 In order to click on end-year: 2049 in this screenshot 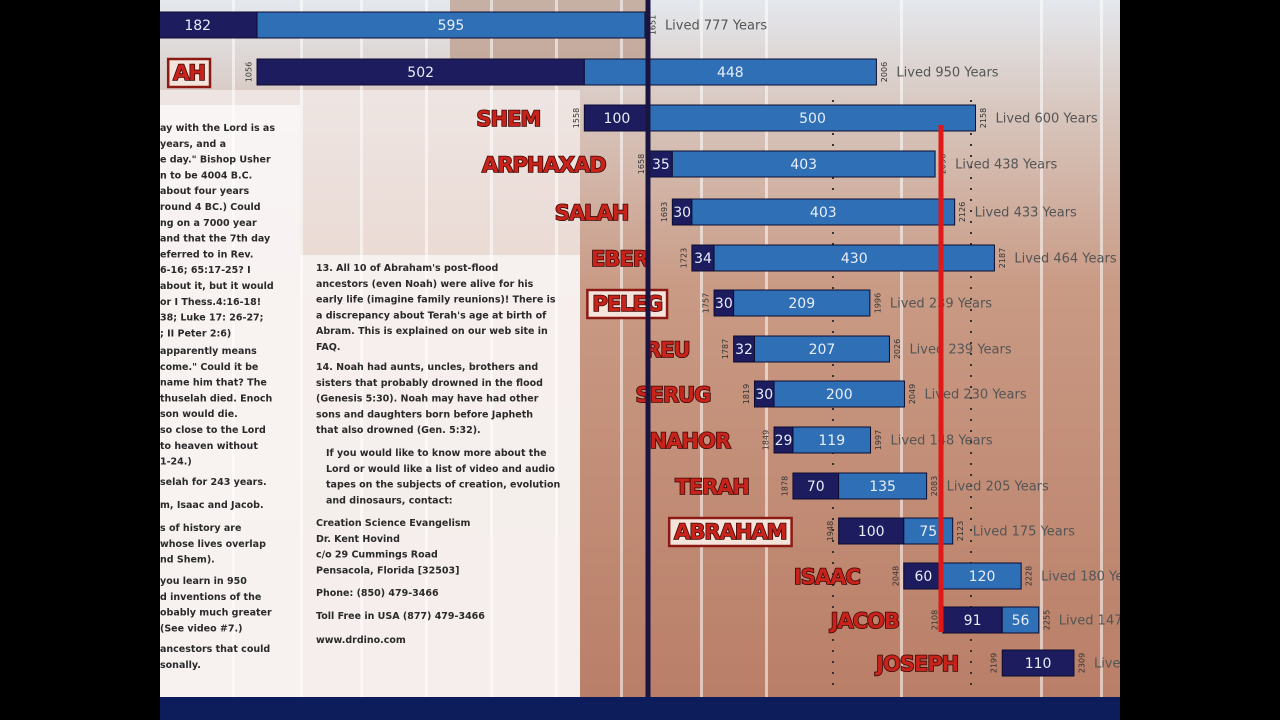, I will do `click(912, 394)`.